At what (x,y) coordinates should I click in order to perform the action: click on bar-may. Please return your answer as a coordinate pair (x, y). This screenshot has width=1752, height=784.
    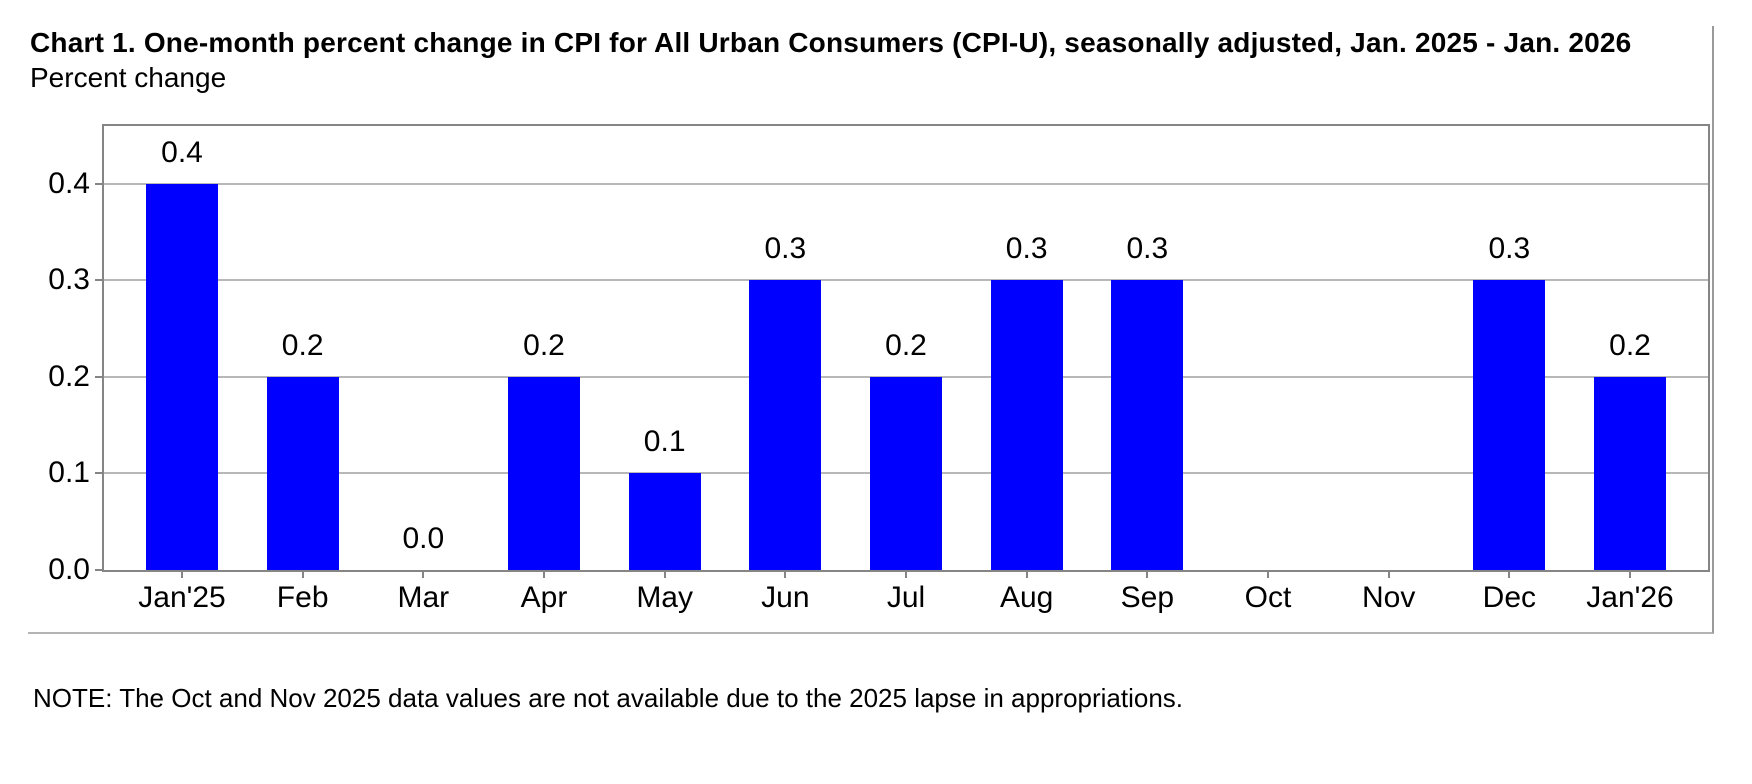
    Looking at the image, I should click on (664, 521).